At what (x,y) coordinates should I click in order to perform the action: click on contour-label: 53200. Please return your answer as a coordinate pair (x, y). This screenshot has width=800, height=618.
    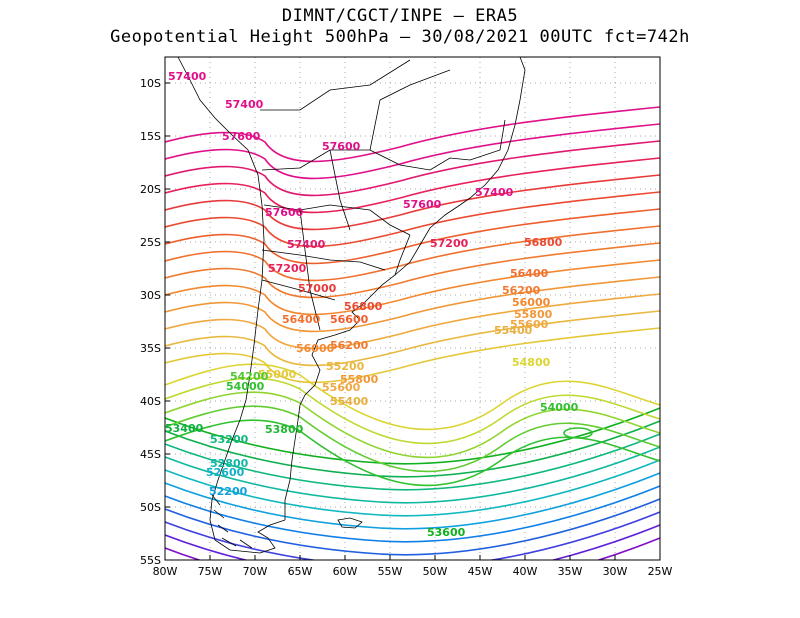
    Looking at the image, I should click on (229, 439).